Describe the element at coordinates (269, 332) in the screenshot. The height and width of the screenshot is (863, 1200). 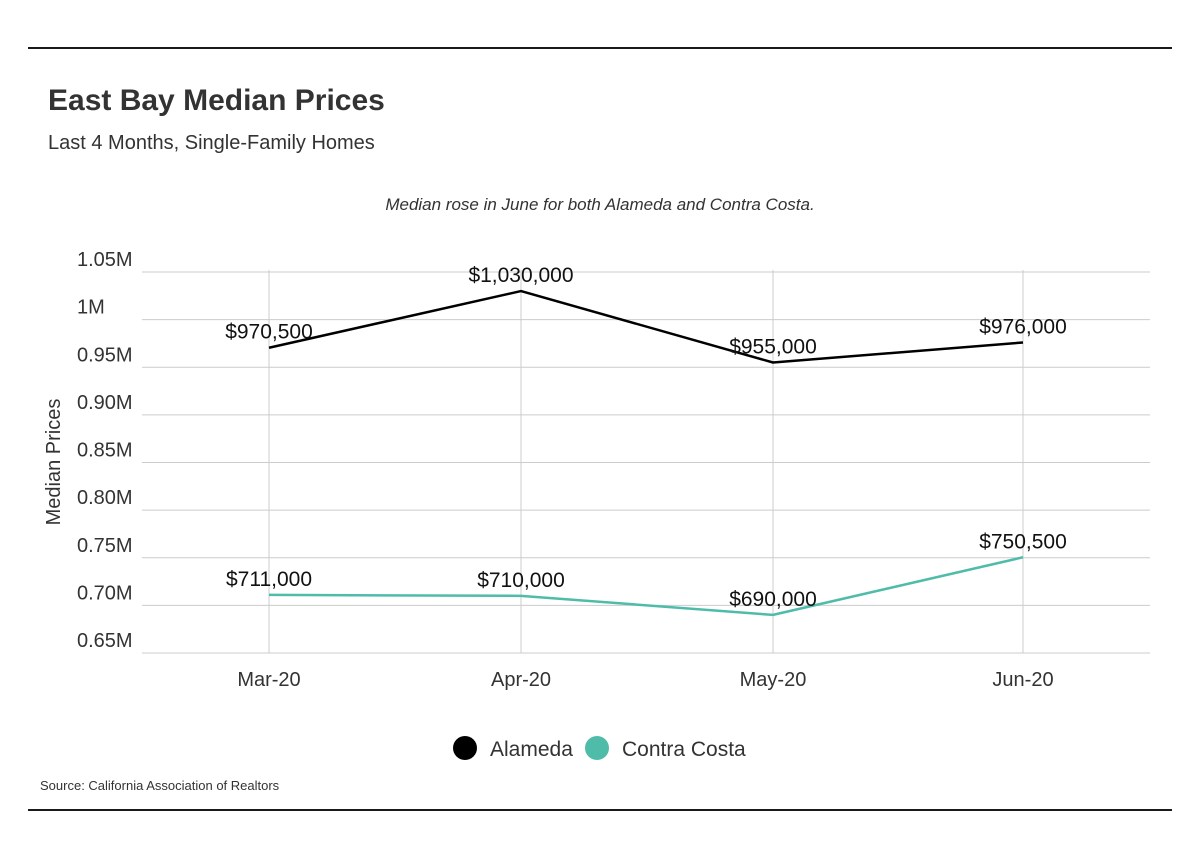
I see `data-label: $970,500` at that location.